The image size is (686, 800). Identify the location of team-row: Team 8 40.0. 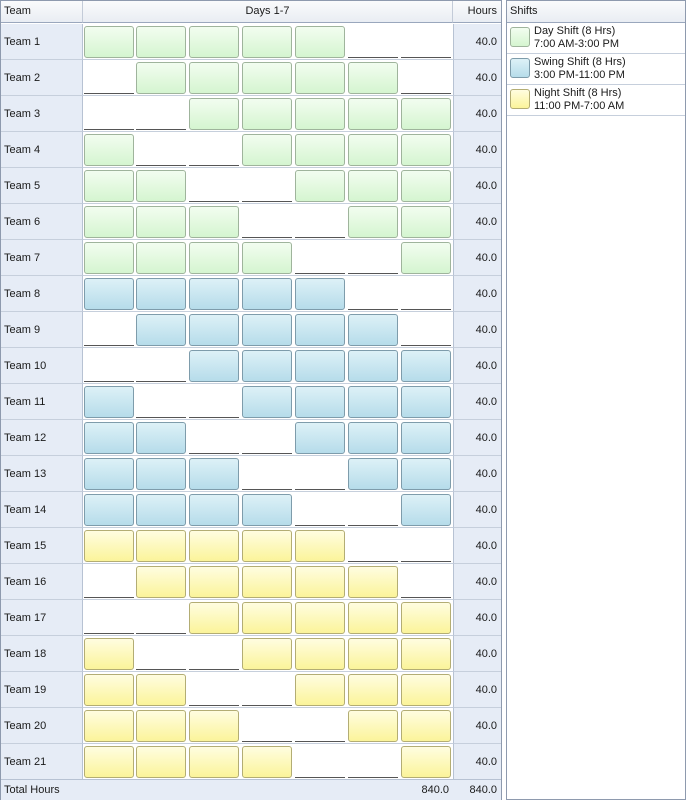
(251, 294).